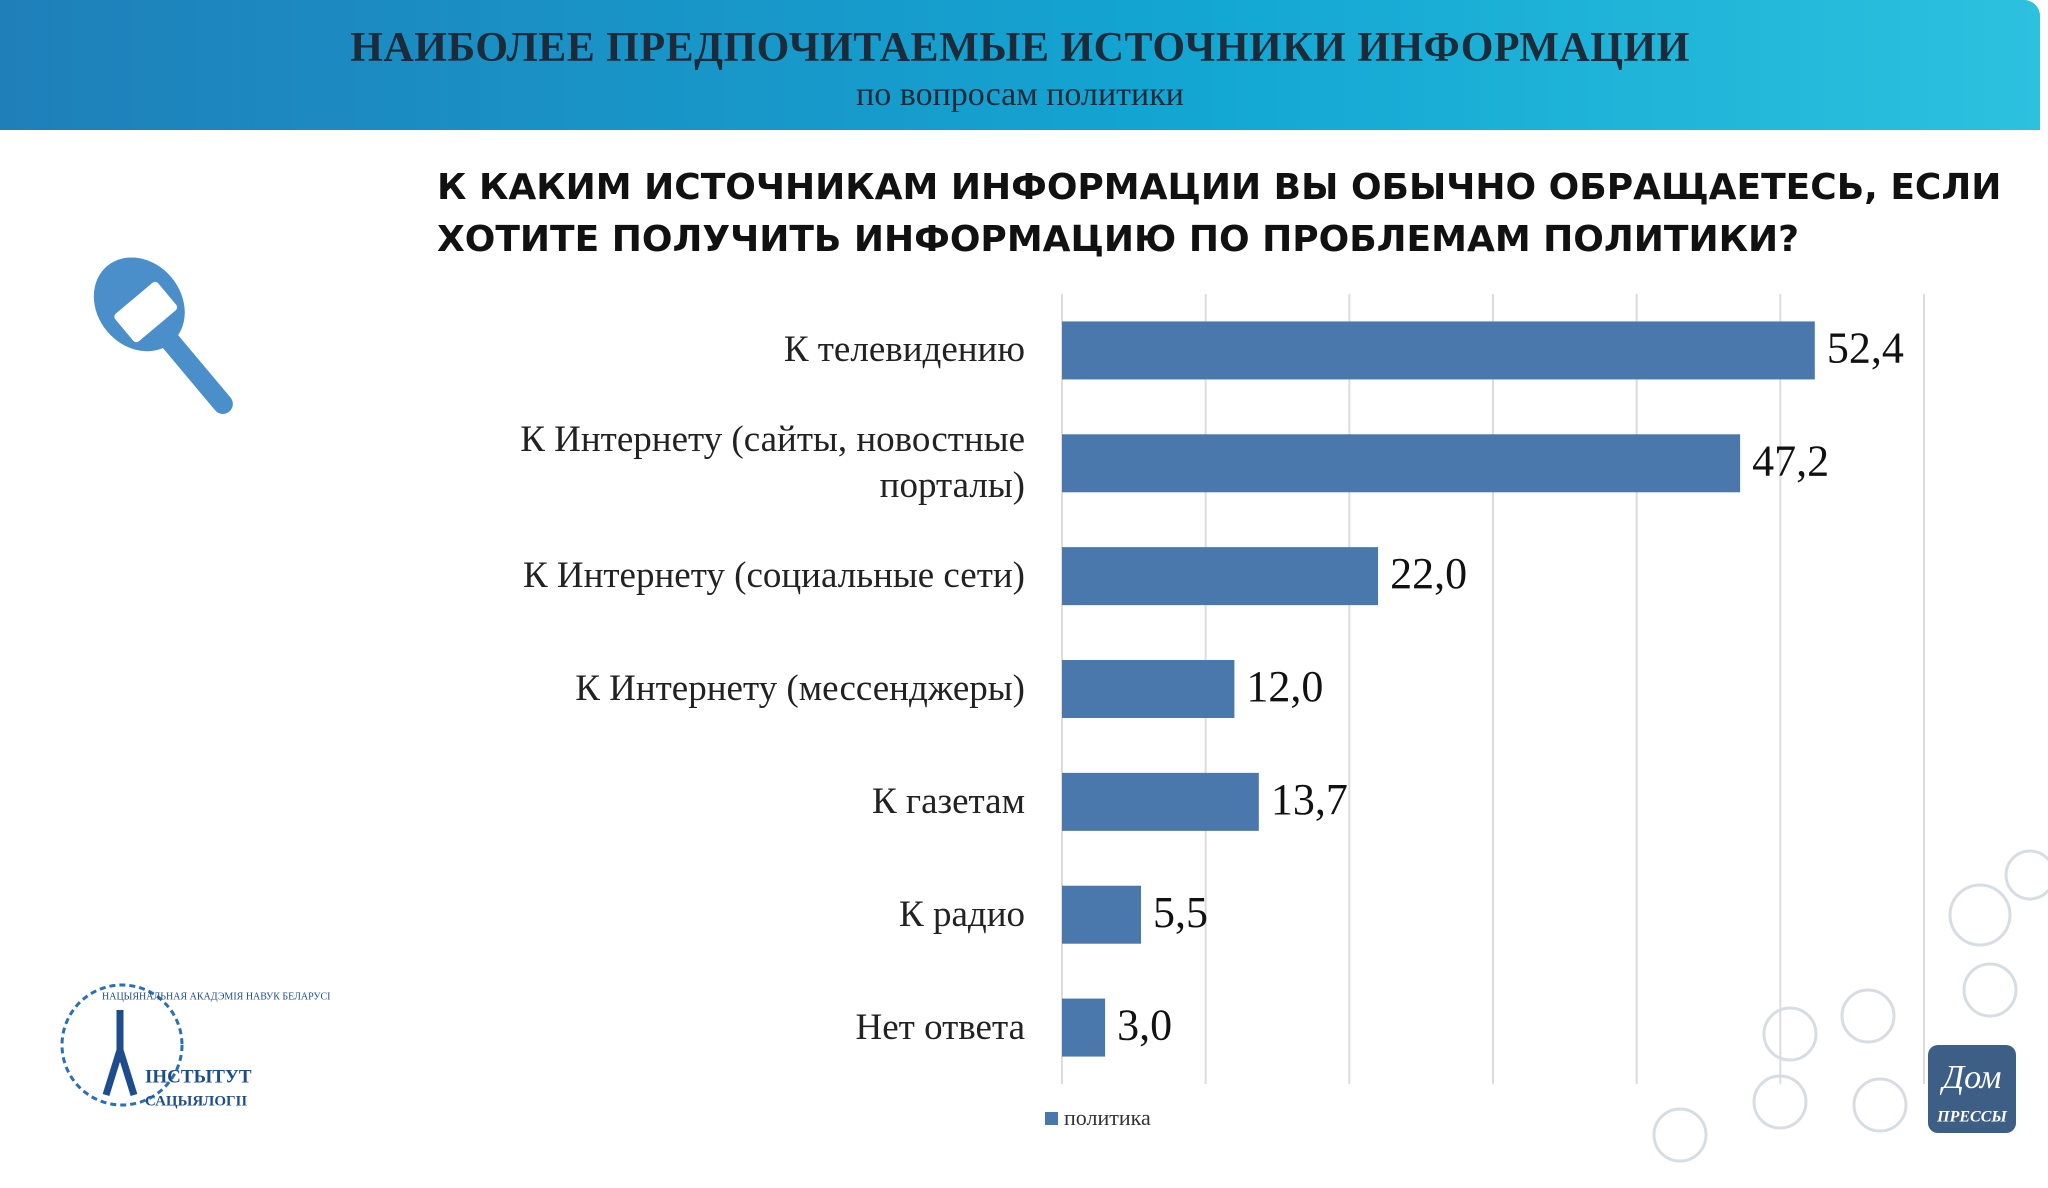 Image resolution: width=2048 pixels, height=1188 pixels. I want to click on decor-icons, so click(1850, 1006).